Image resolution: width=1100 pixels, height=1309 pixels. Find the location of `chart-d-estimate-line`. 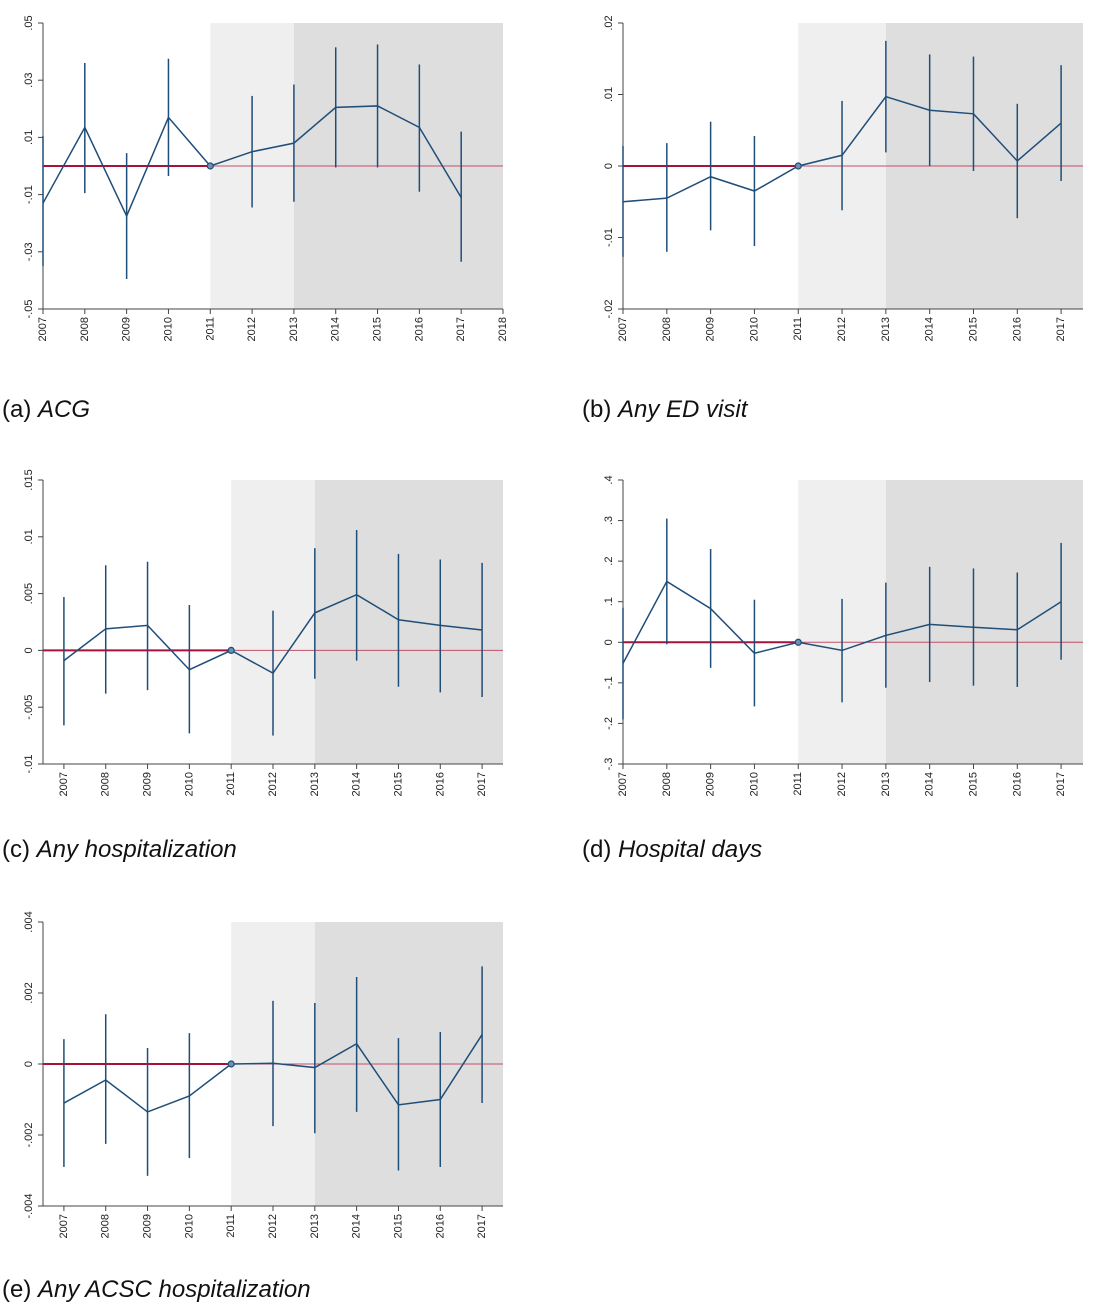

chart-d-estimate-line is located at coordinates (842, 622).